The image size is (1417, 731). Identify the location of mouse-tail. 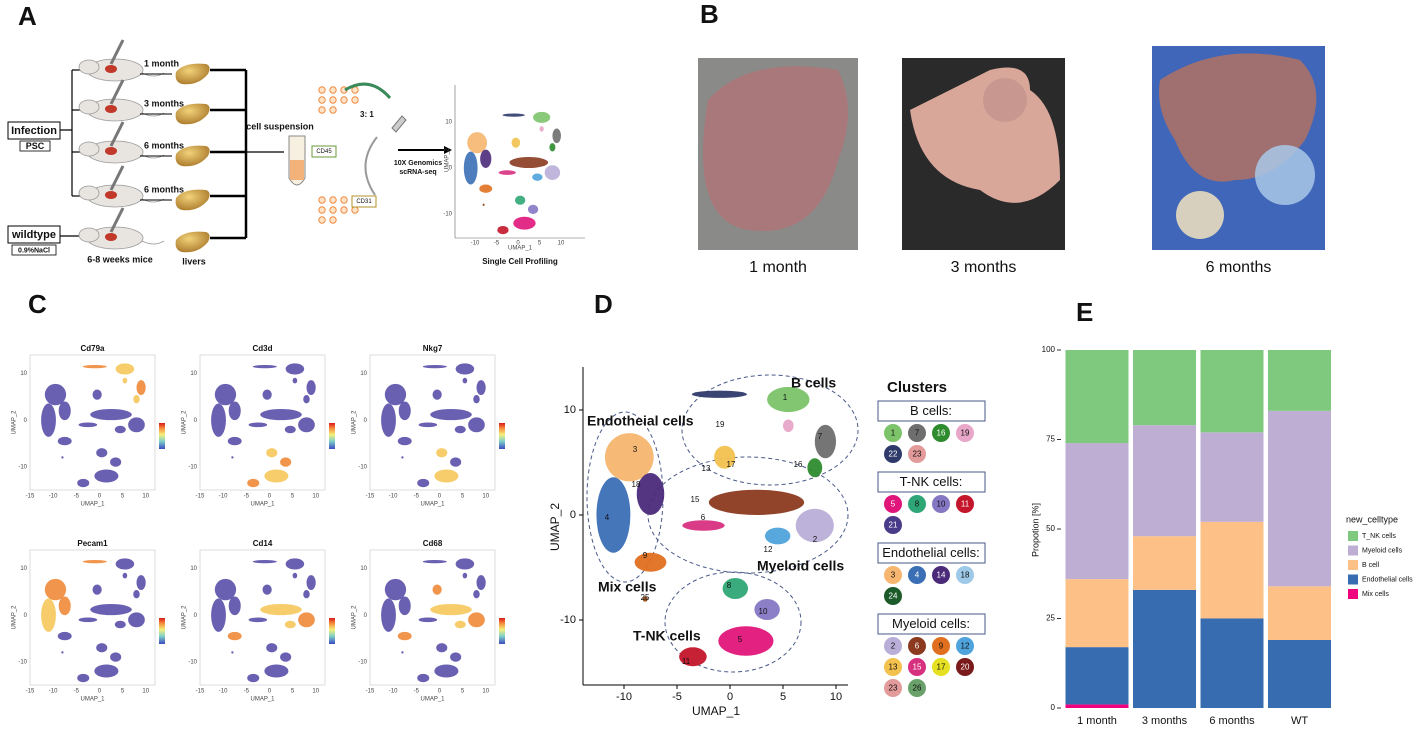
(153, 242).